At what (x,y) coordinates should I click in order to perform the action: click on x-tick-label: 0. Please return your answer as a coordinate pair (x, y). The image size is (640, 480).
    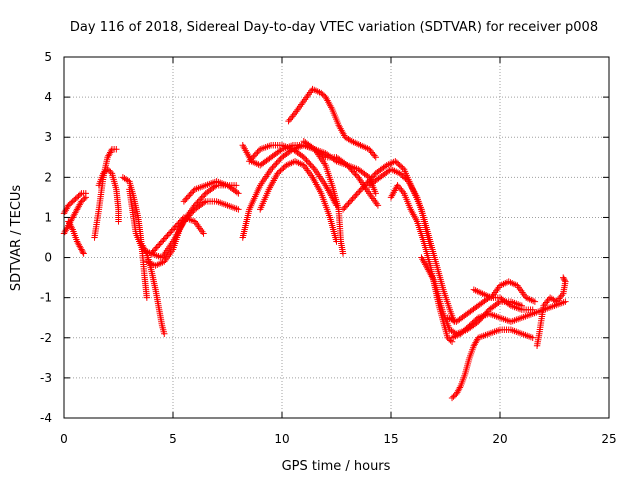
    Looking at the image, I should click on (64, 439).